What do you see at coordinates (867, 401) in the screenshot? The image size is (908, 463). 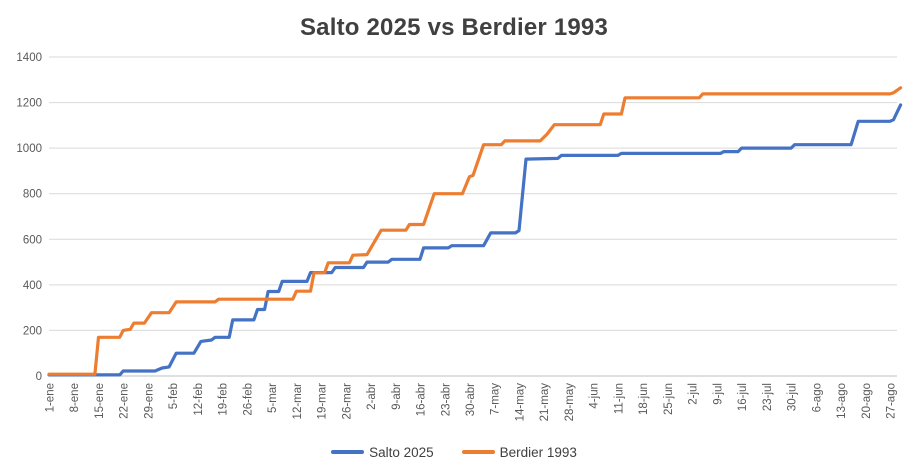 I see `x-axis-label: 20-ago` at bounding box center [867, 401].